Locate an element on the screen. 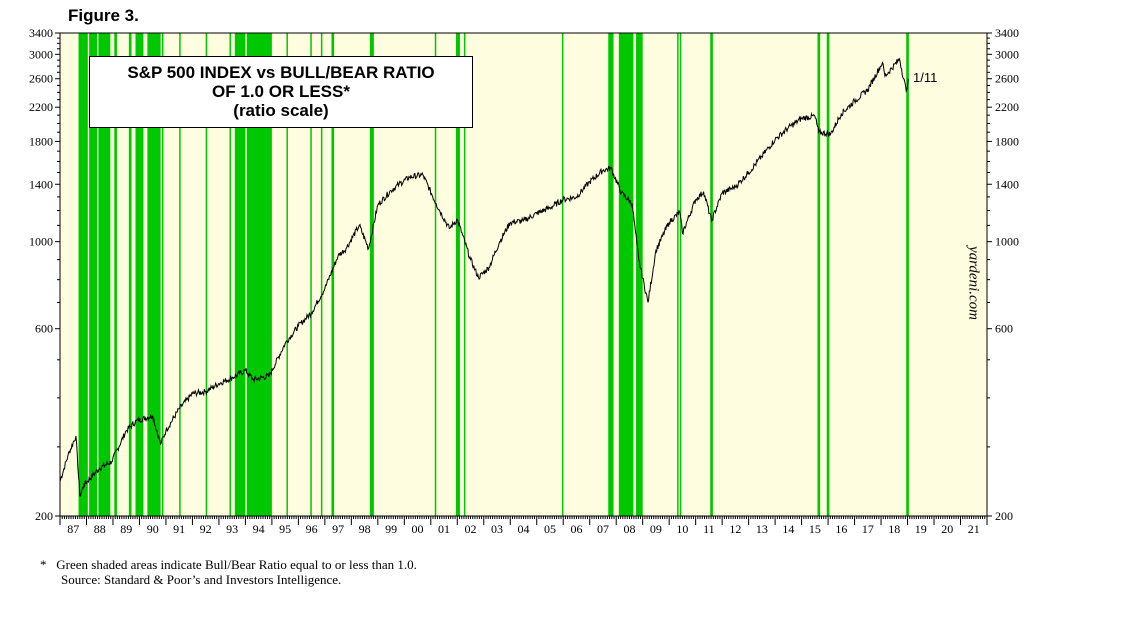  x-tick-label: 07 is located at coordinates (603, 529).